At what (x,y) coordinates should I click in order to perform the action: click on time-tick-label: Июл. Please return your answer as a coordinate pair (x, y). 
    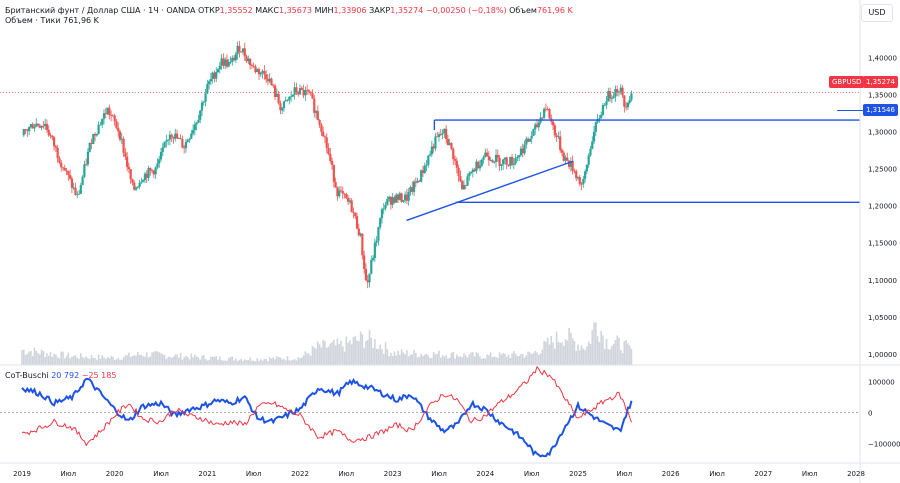
    Looking at the image, I should click on (347, 474).